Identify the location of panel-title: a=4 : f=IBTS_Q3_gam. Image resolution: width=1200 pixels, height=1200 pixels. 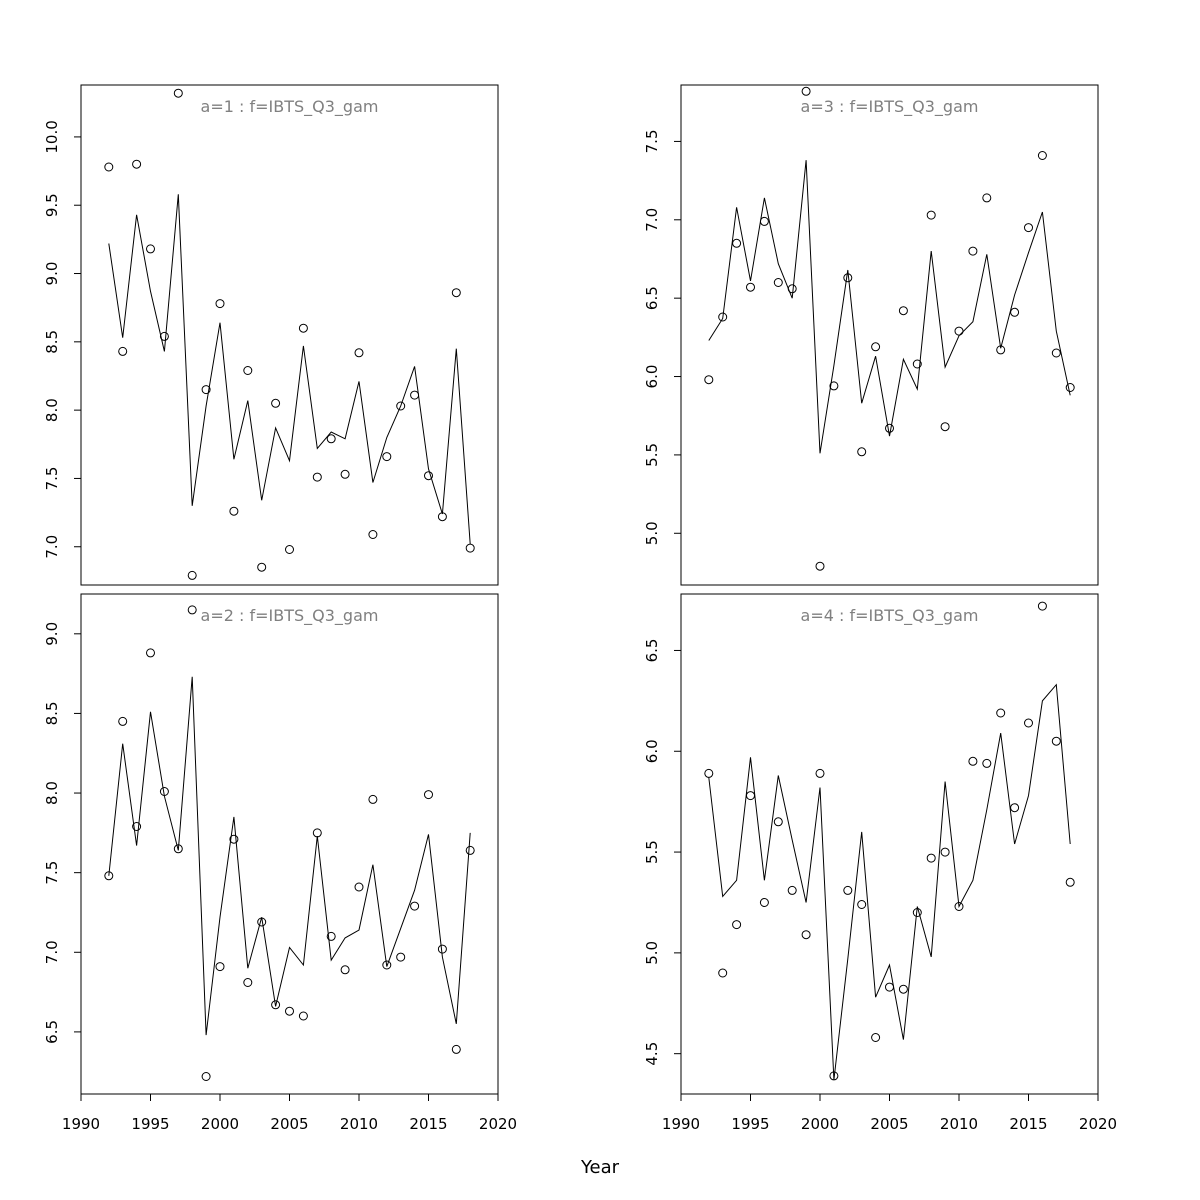
(890, 616).